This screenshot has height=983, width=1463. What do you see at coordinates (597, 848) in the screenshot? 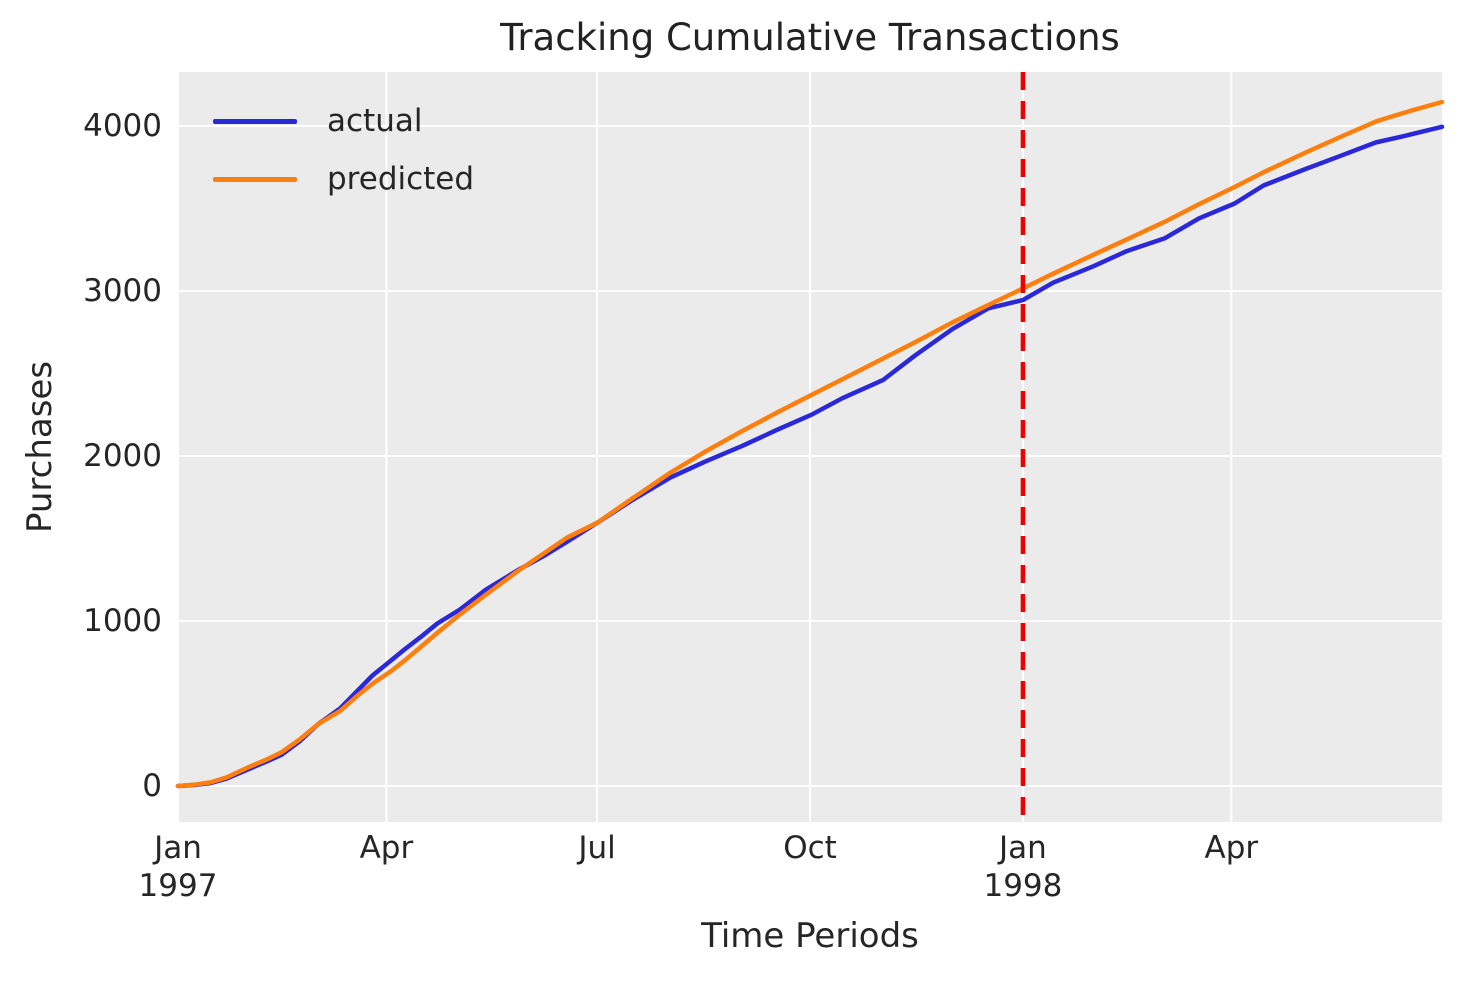
I see `x-tick-month-label: Jul` at bounding box center [597, 848].